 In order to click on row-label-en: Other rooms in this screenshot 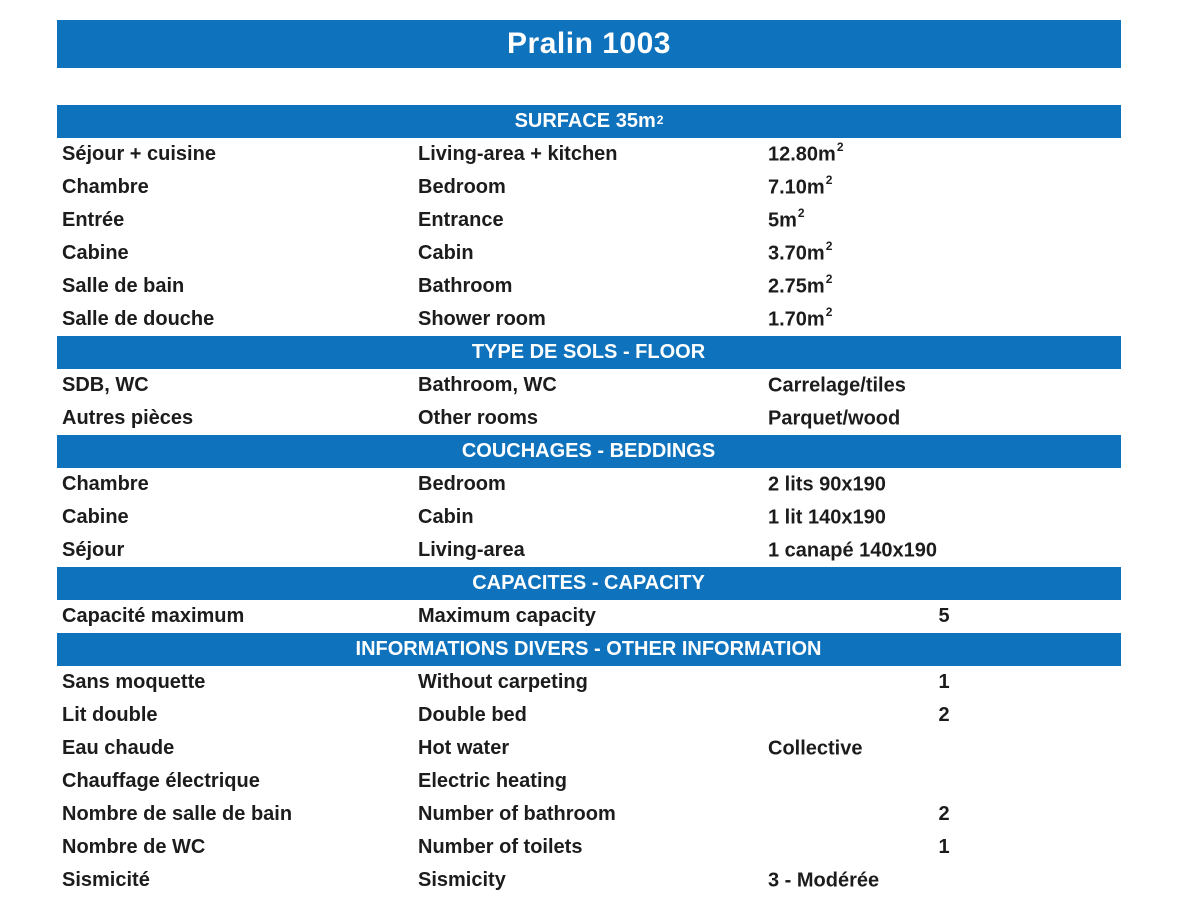, I will do `click(478, 418)`.